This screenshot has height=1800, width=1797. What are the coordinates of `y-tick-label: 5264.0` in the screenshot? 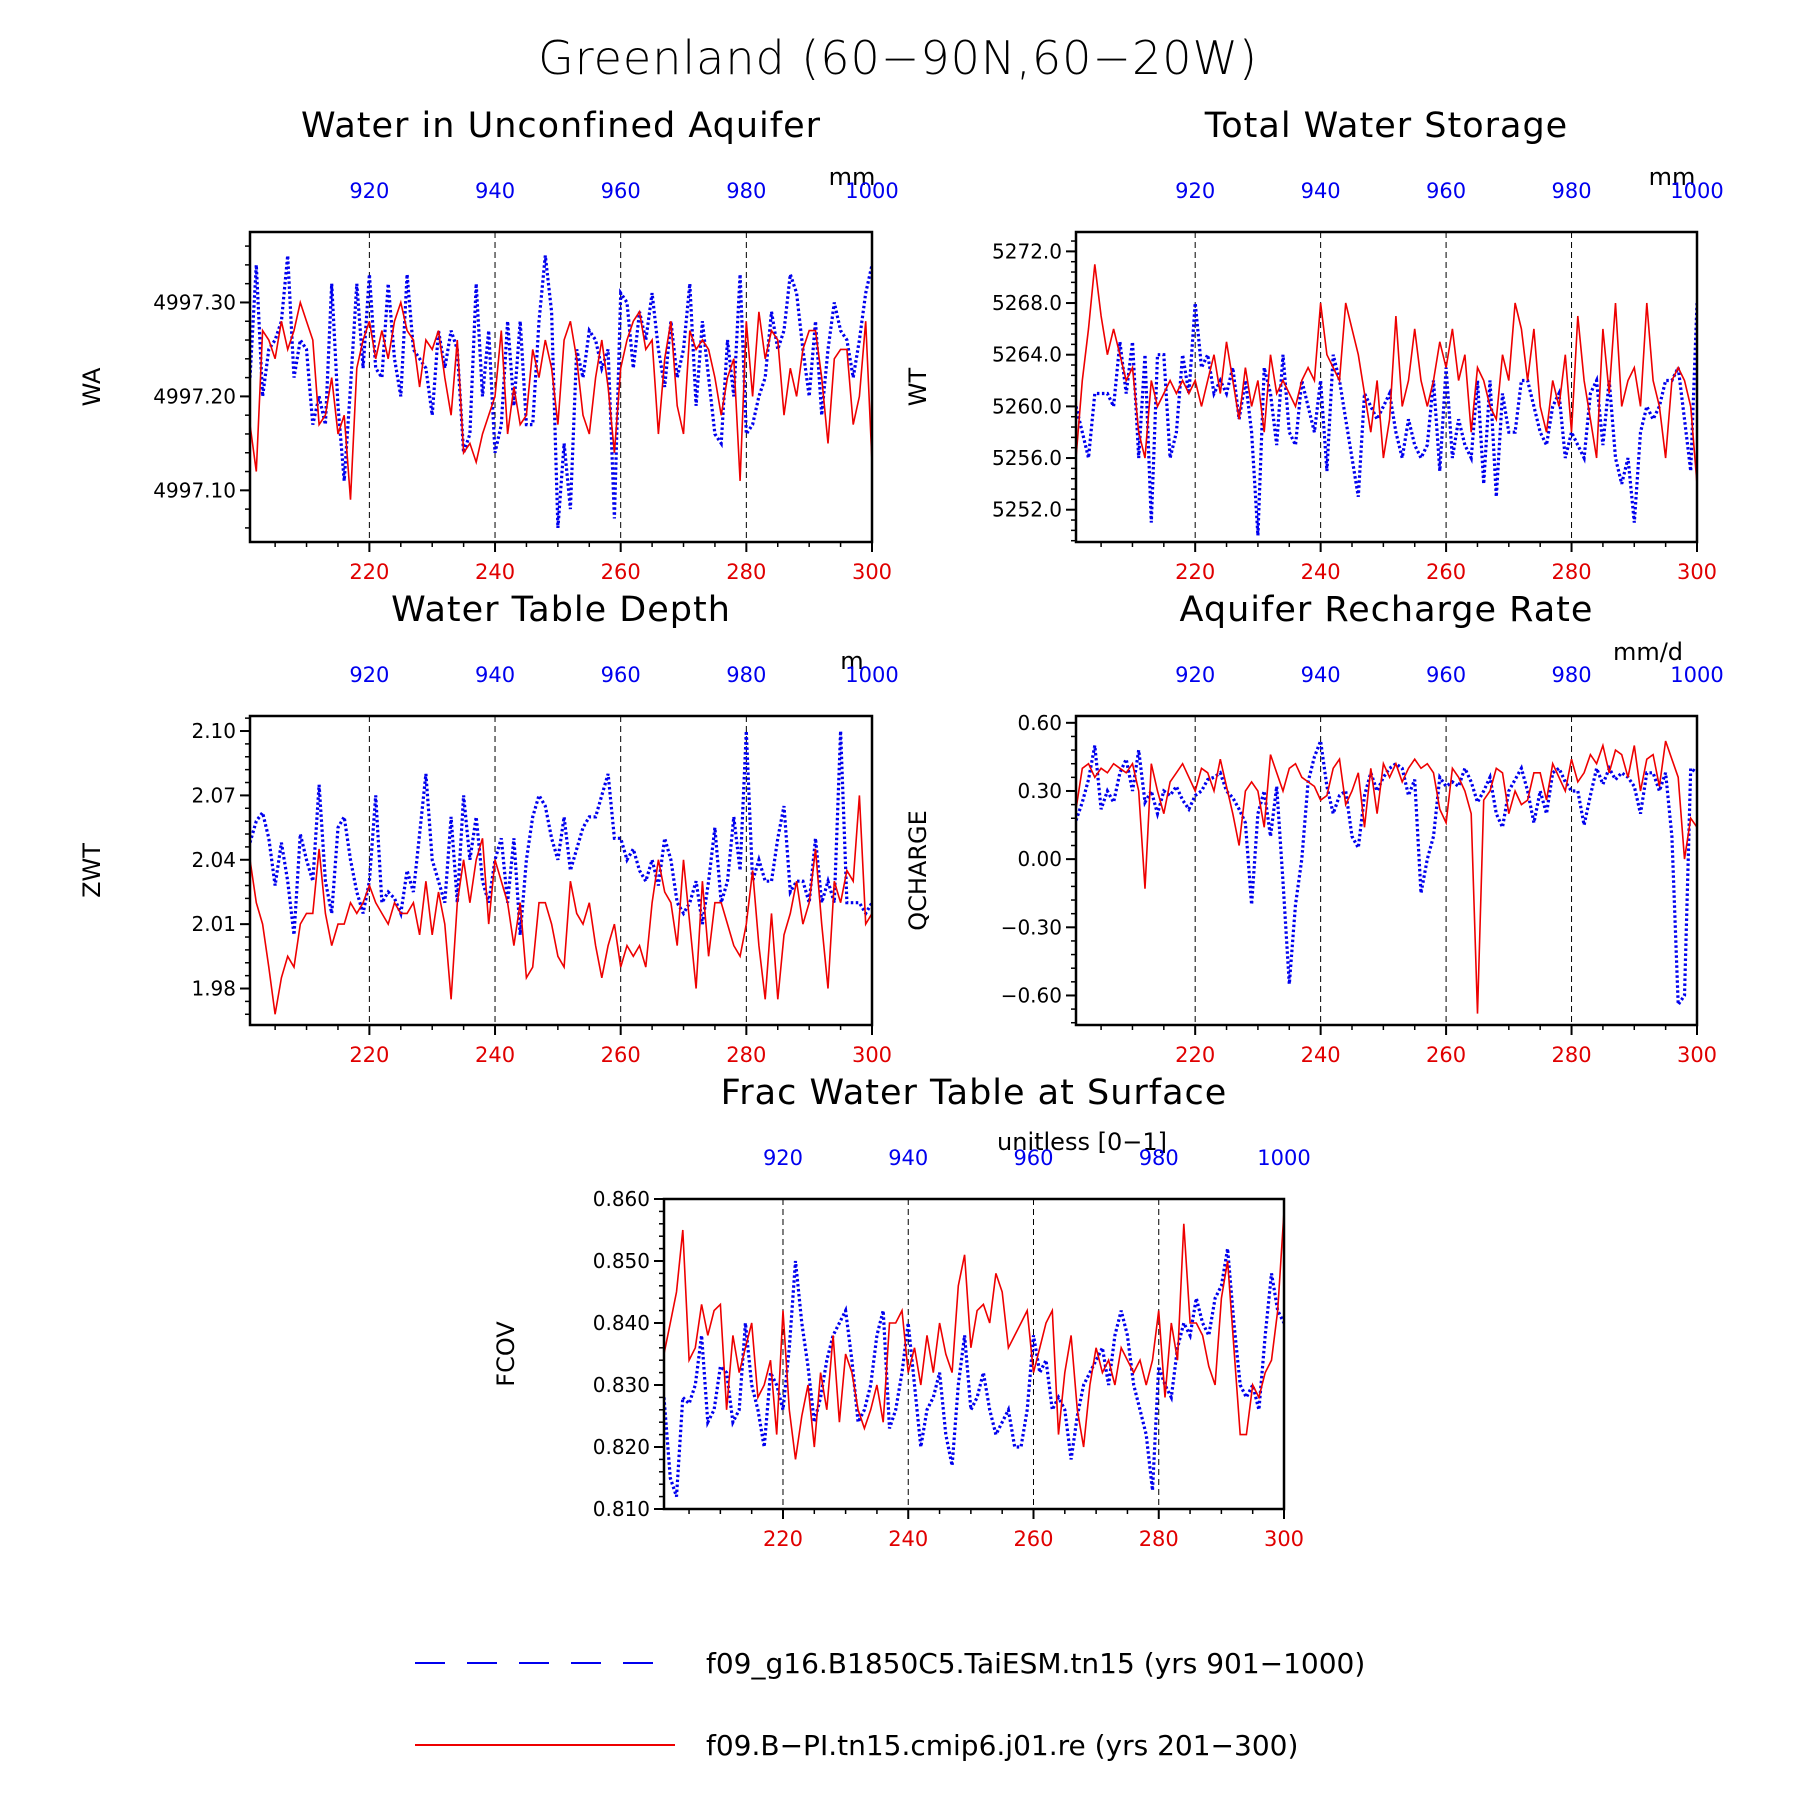 It's located at (1027, 355).